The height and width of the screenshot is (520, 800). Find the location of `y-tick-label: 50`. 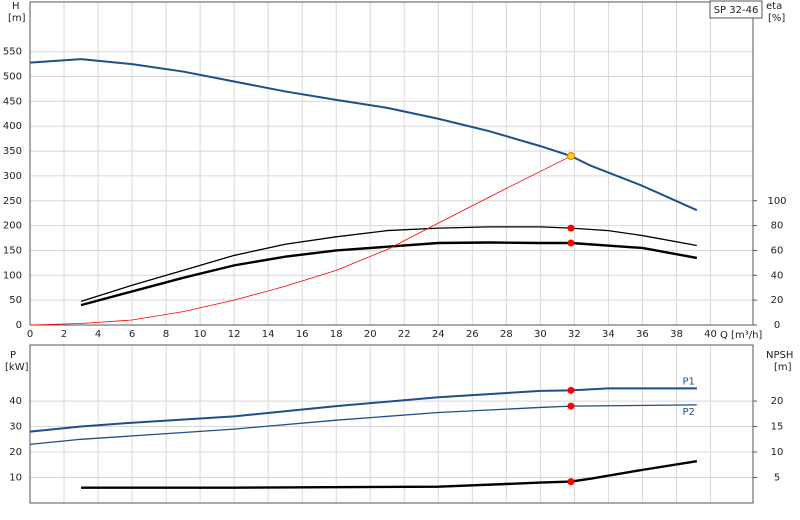

y-tick-label: 50 is located at coordinates (15, 300).